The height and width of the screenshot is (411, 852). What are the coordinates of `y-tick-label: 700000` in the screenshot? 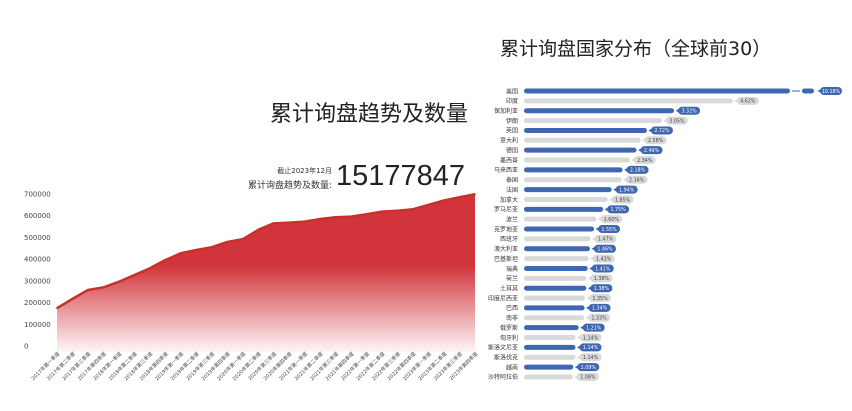 It's located at (37, 195).